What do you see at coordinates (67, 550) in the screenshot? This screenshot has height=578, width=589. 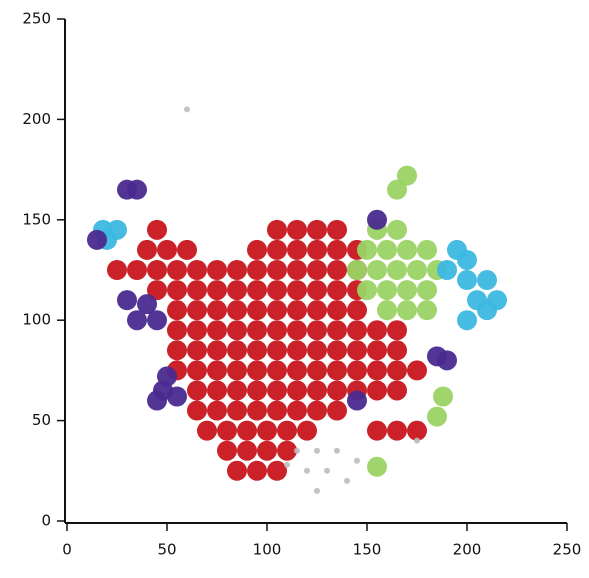 I see `x-tick-label: 0` at bounding box center [67, 550].